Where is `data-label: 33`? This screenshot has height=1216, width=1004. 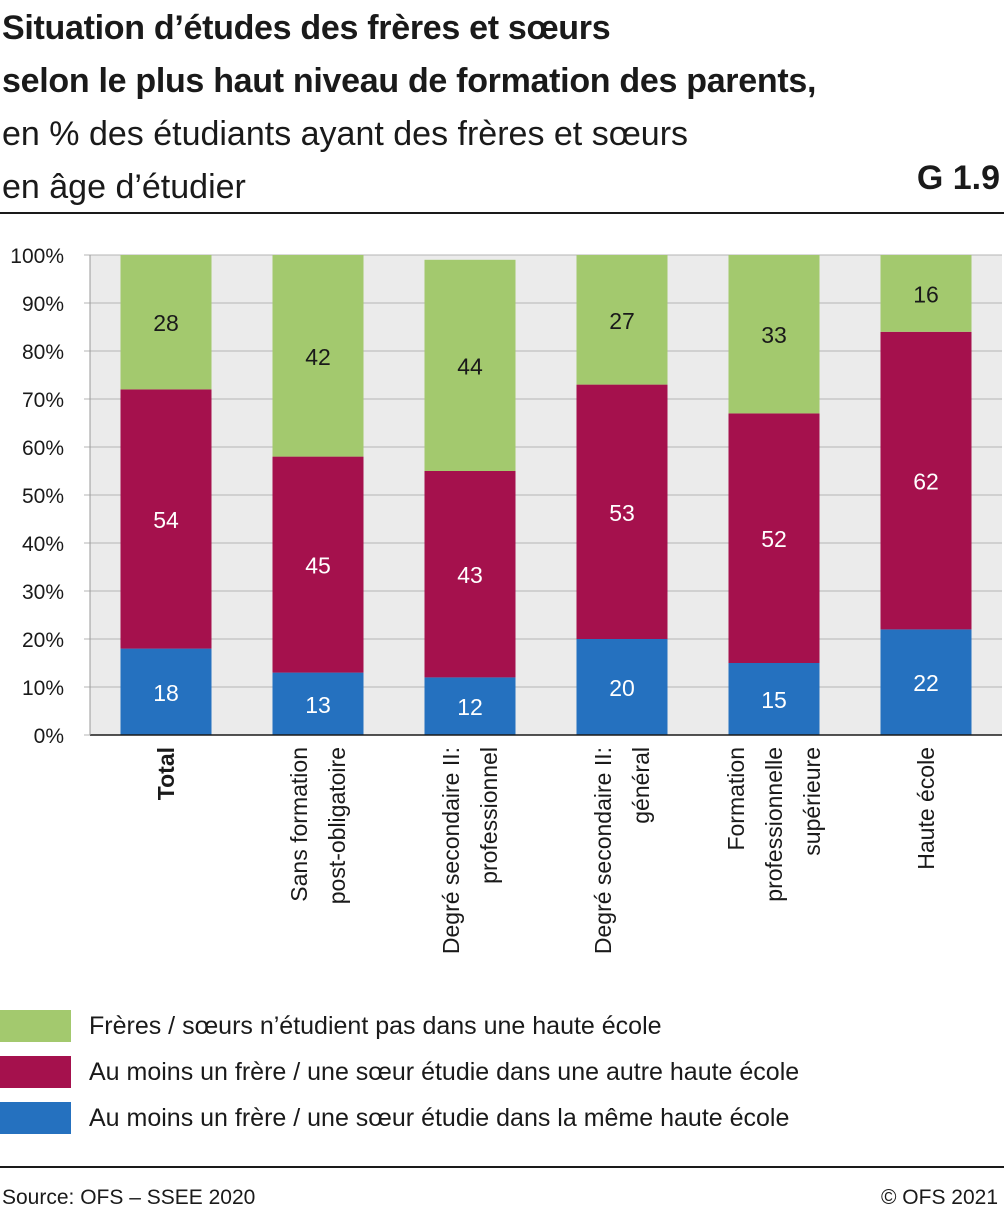 data-label: 33 is located at coordinates (774, 335).